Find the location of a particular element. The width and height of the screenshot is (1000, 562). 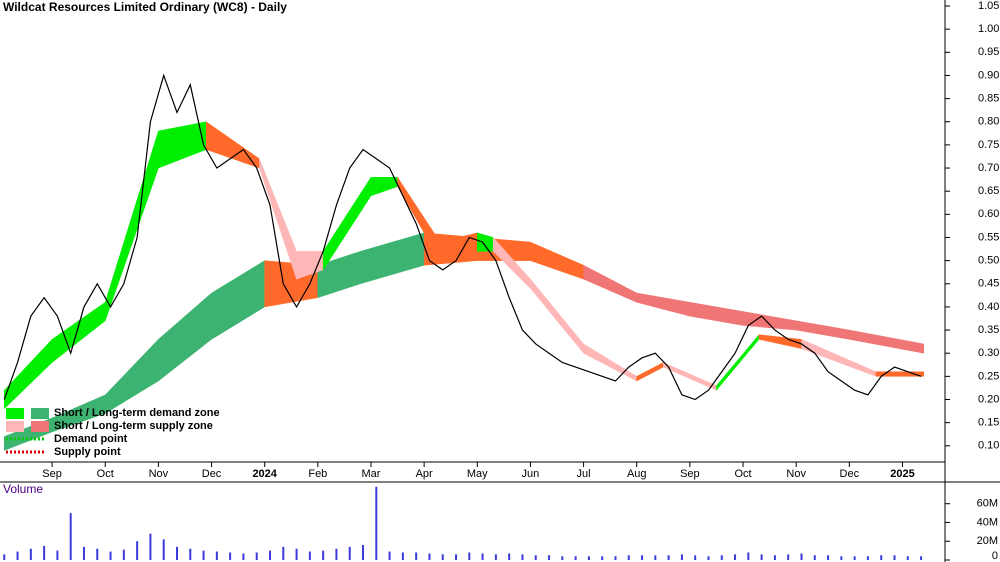

y-tick-label: 60M is located at coordinates (987, 504).